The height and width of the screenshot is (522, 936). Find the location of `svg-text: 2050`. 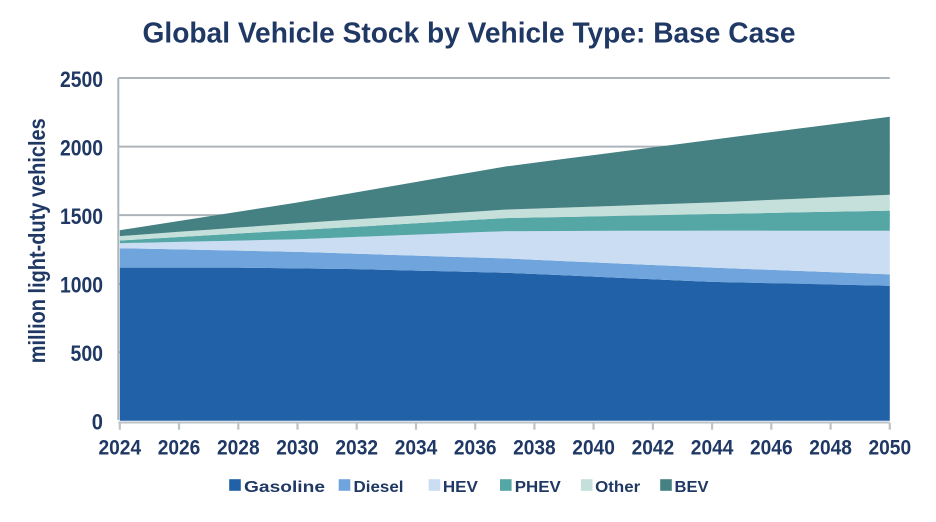

svg-text: 2050 is located at coordinates (890, 447).